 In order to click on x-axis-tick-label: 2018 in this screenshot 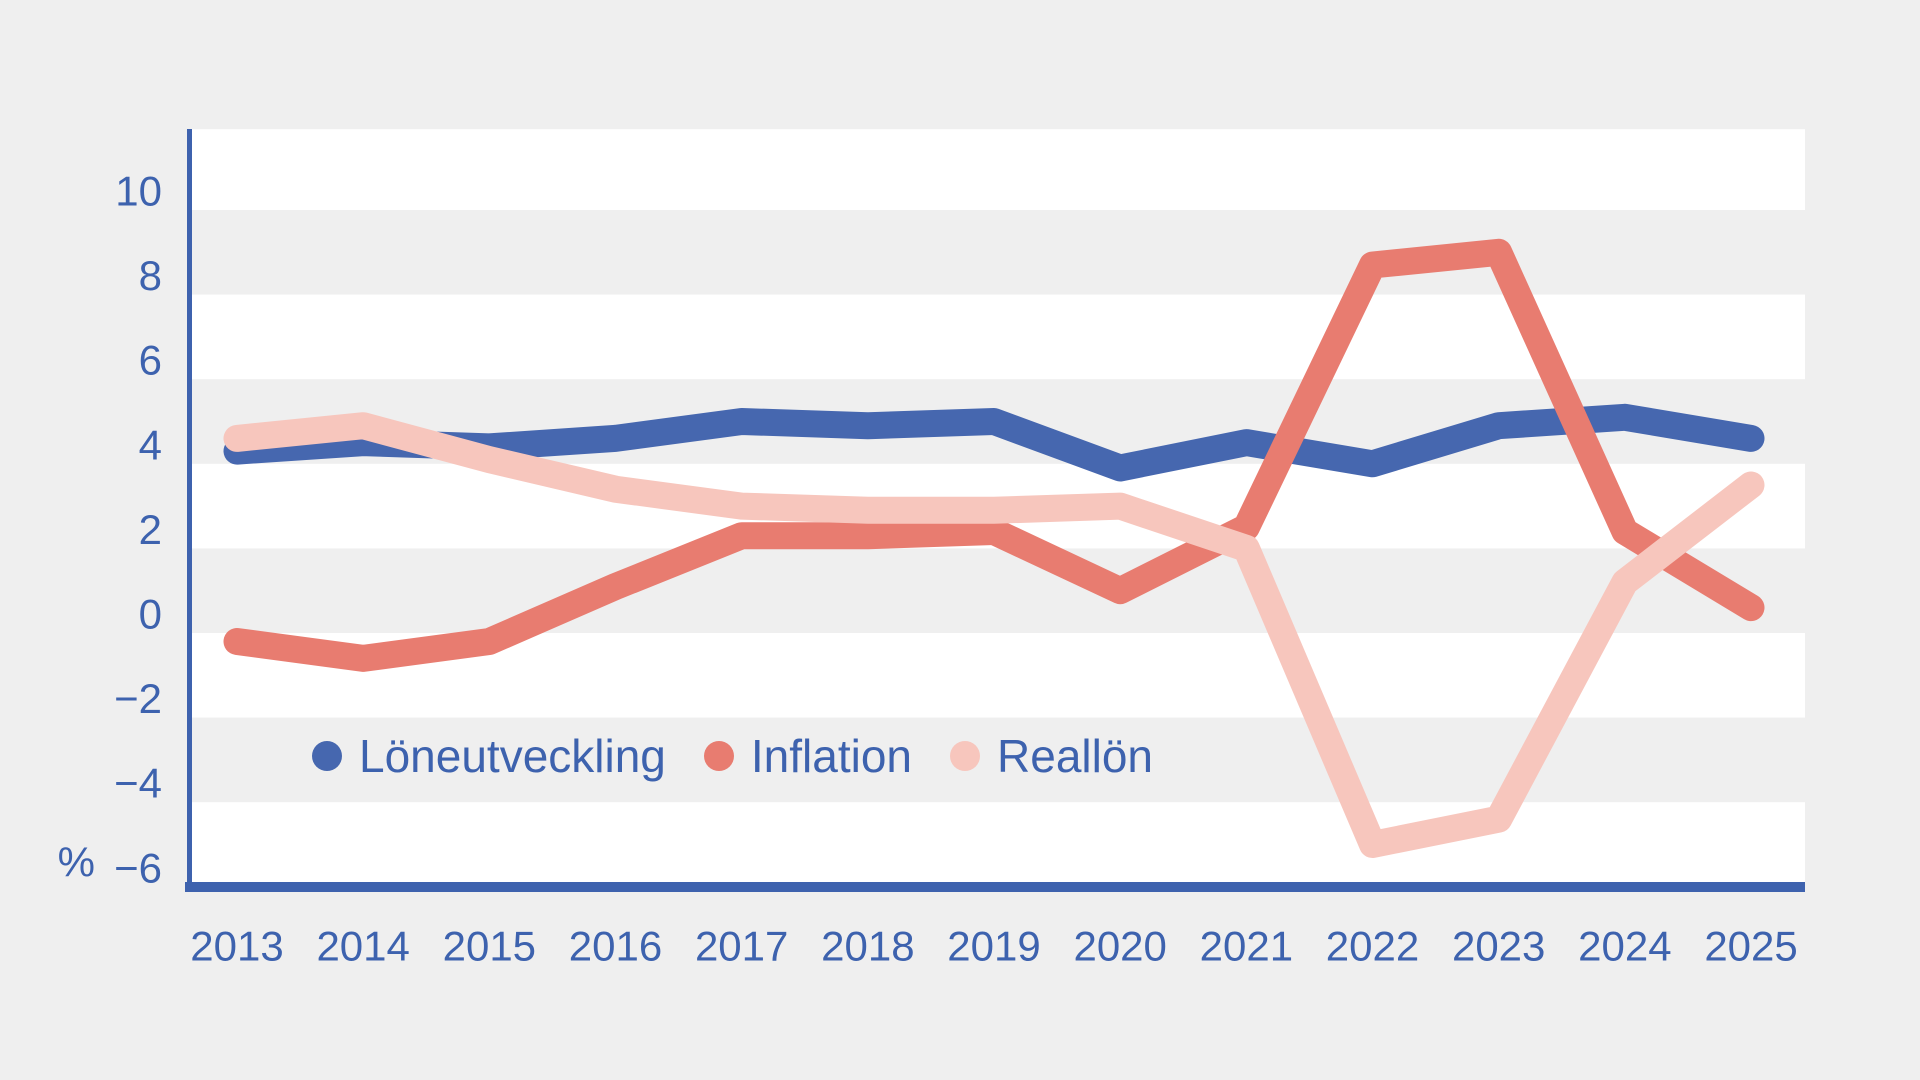, I will do `click(867, 946)`.